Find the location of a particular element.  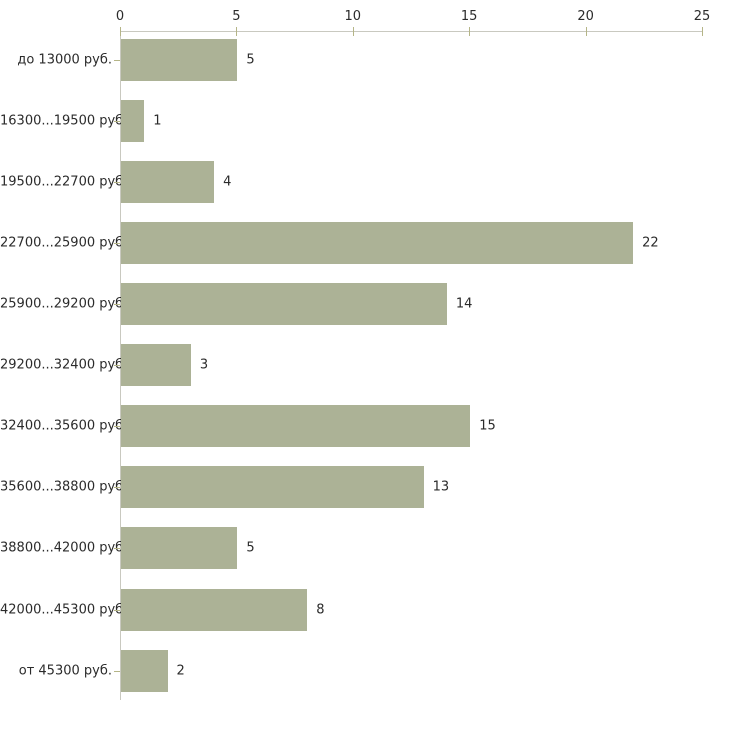

y-axis-line is located at coordinates (120, 365).